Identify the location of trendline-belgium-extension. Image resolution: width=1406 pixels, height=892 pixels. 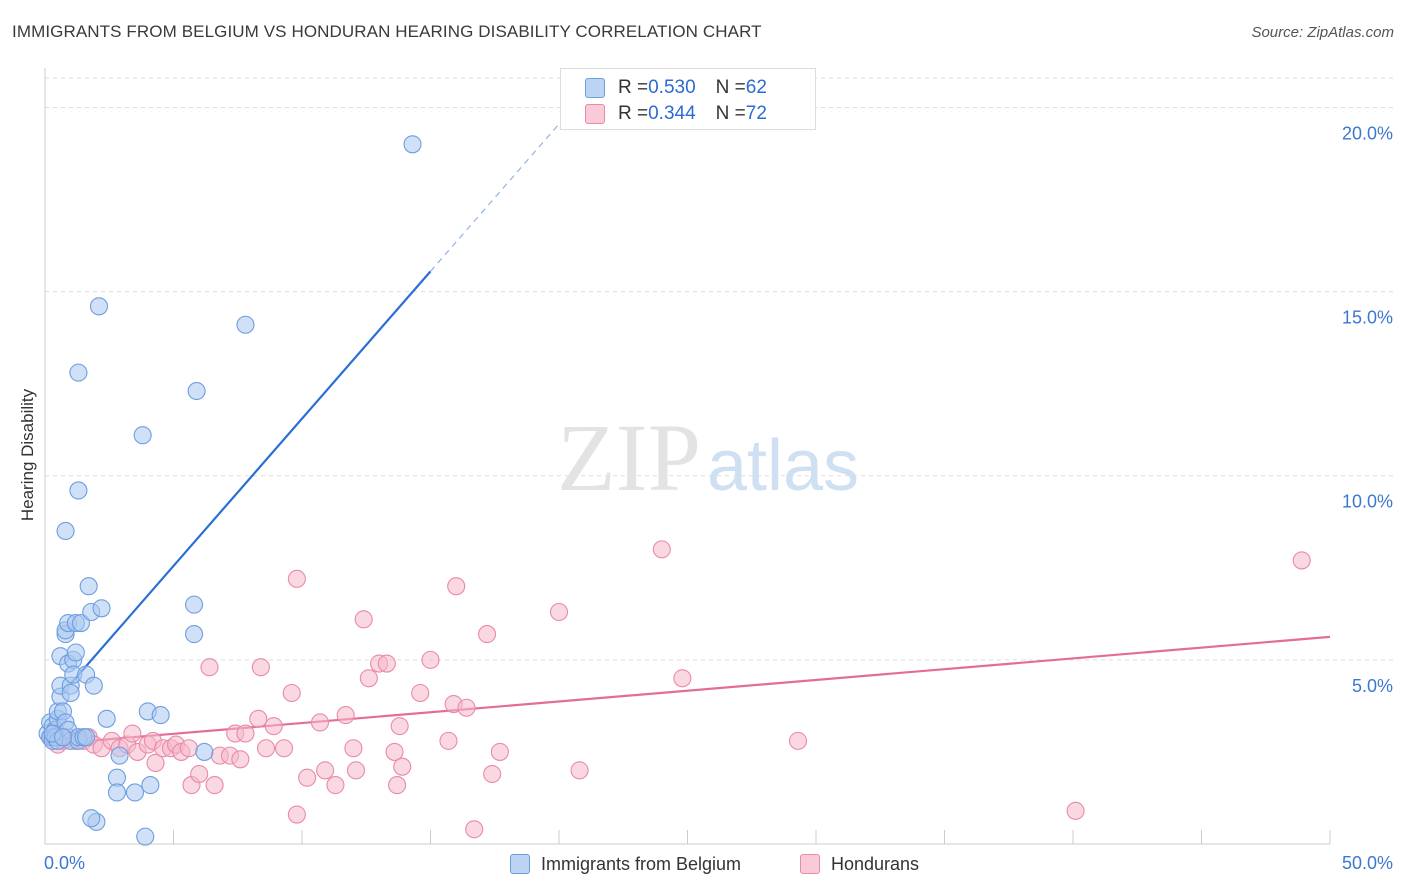
(499, 193).